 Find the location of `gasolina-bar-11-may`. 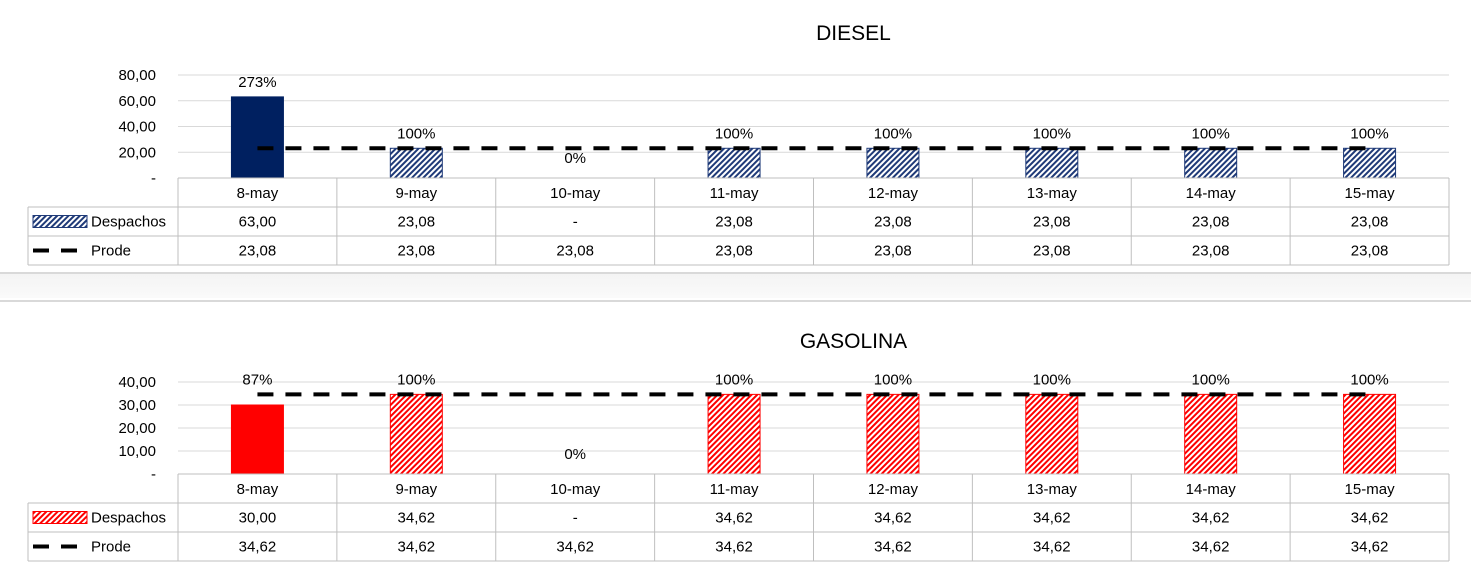

gasolina-bar-11-may is located at coordinates (734, 434).